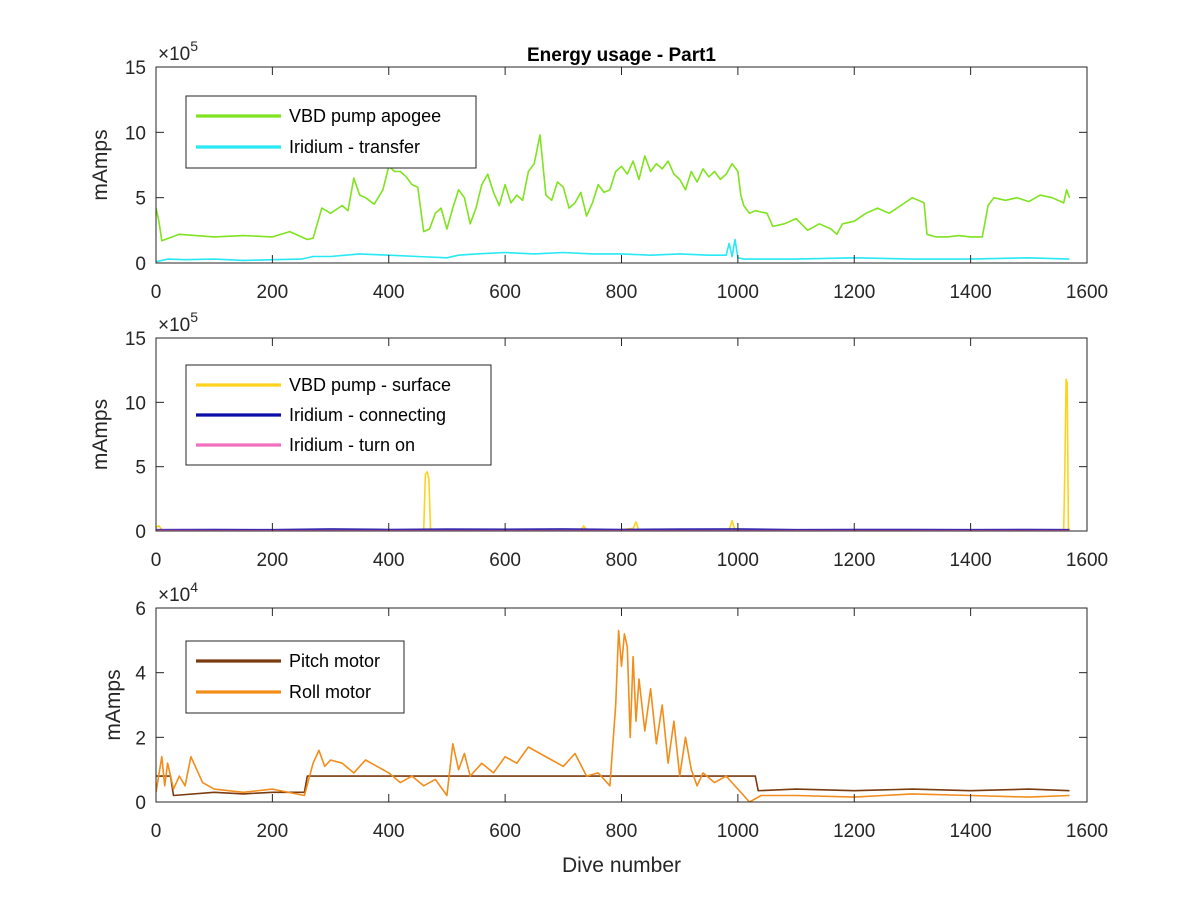 This screenshot has height=900, width=1200. Describe the element at coordinates (370, 385) in the screenshot. I see `legend-label-1: VBD pump - surface` at that location.